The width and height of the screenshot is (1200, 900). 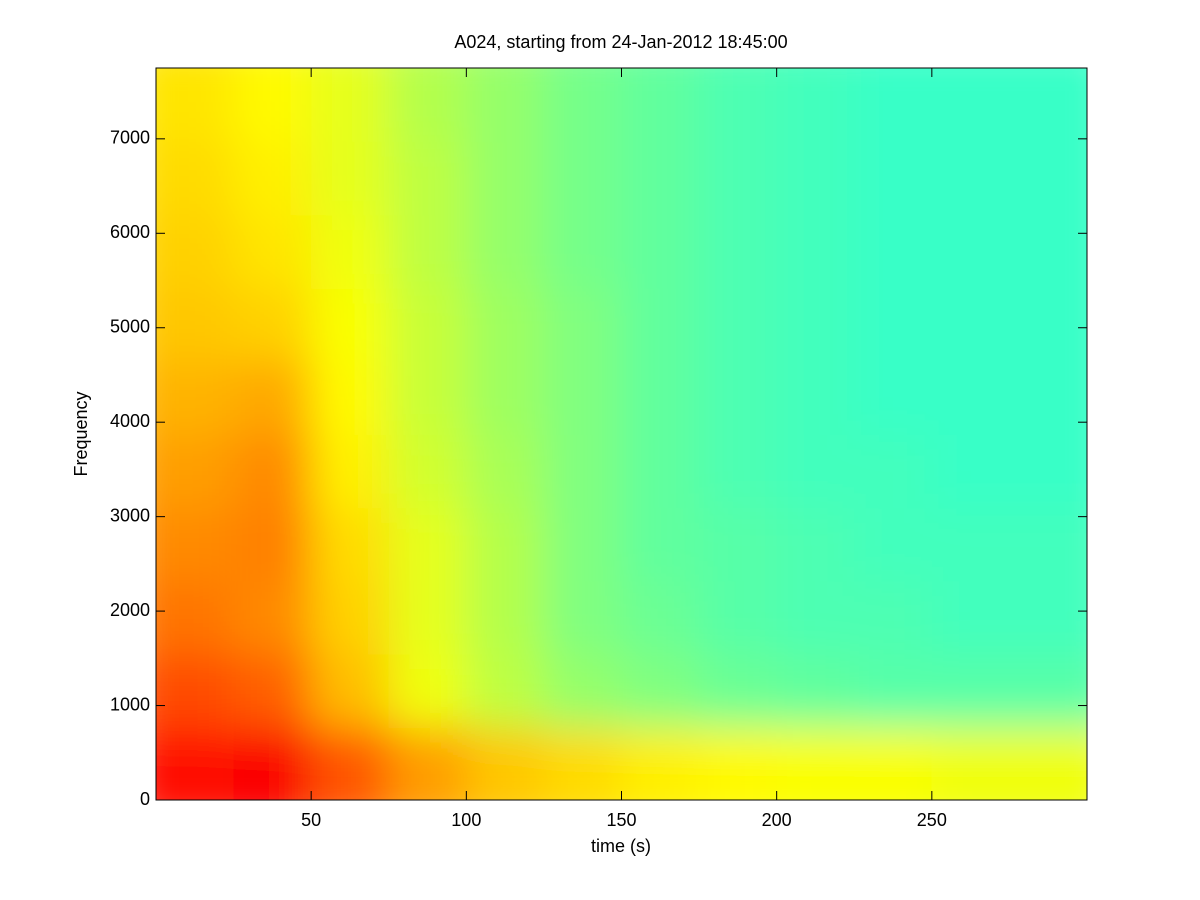 What do you see at coordinates (311, 820) in the screenshot?
I see `x-tick-label: 50` at bounding box center [311, 820].